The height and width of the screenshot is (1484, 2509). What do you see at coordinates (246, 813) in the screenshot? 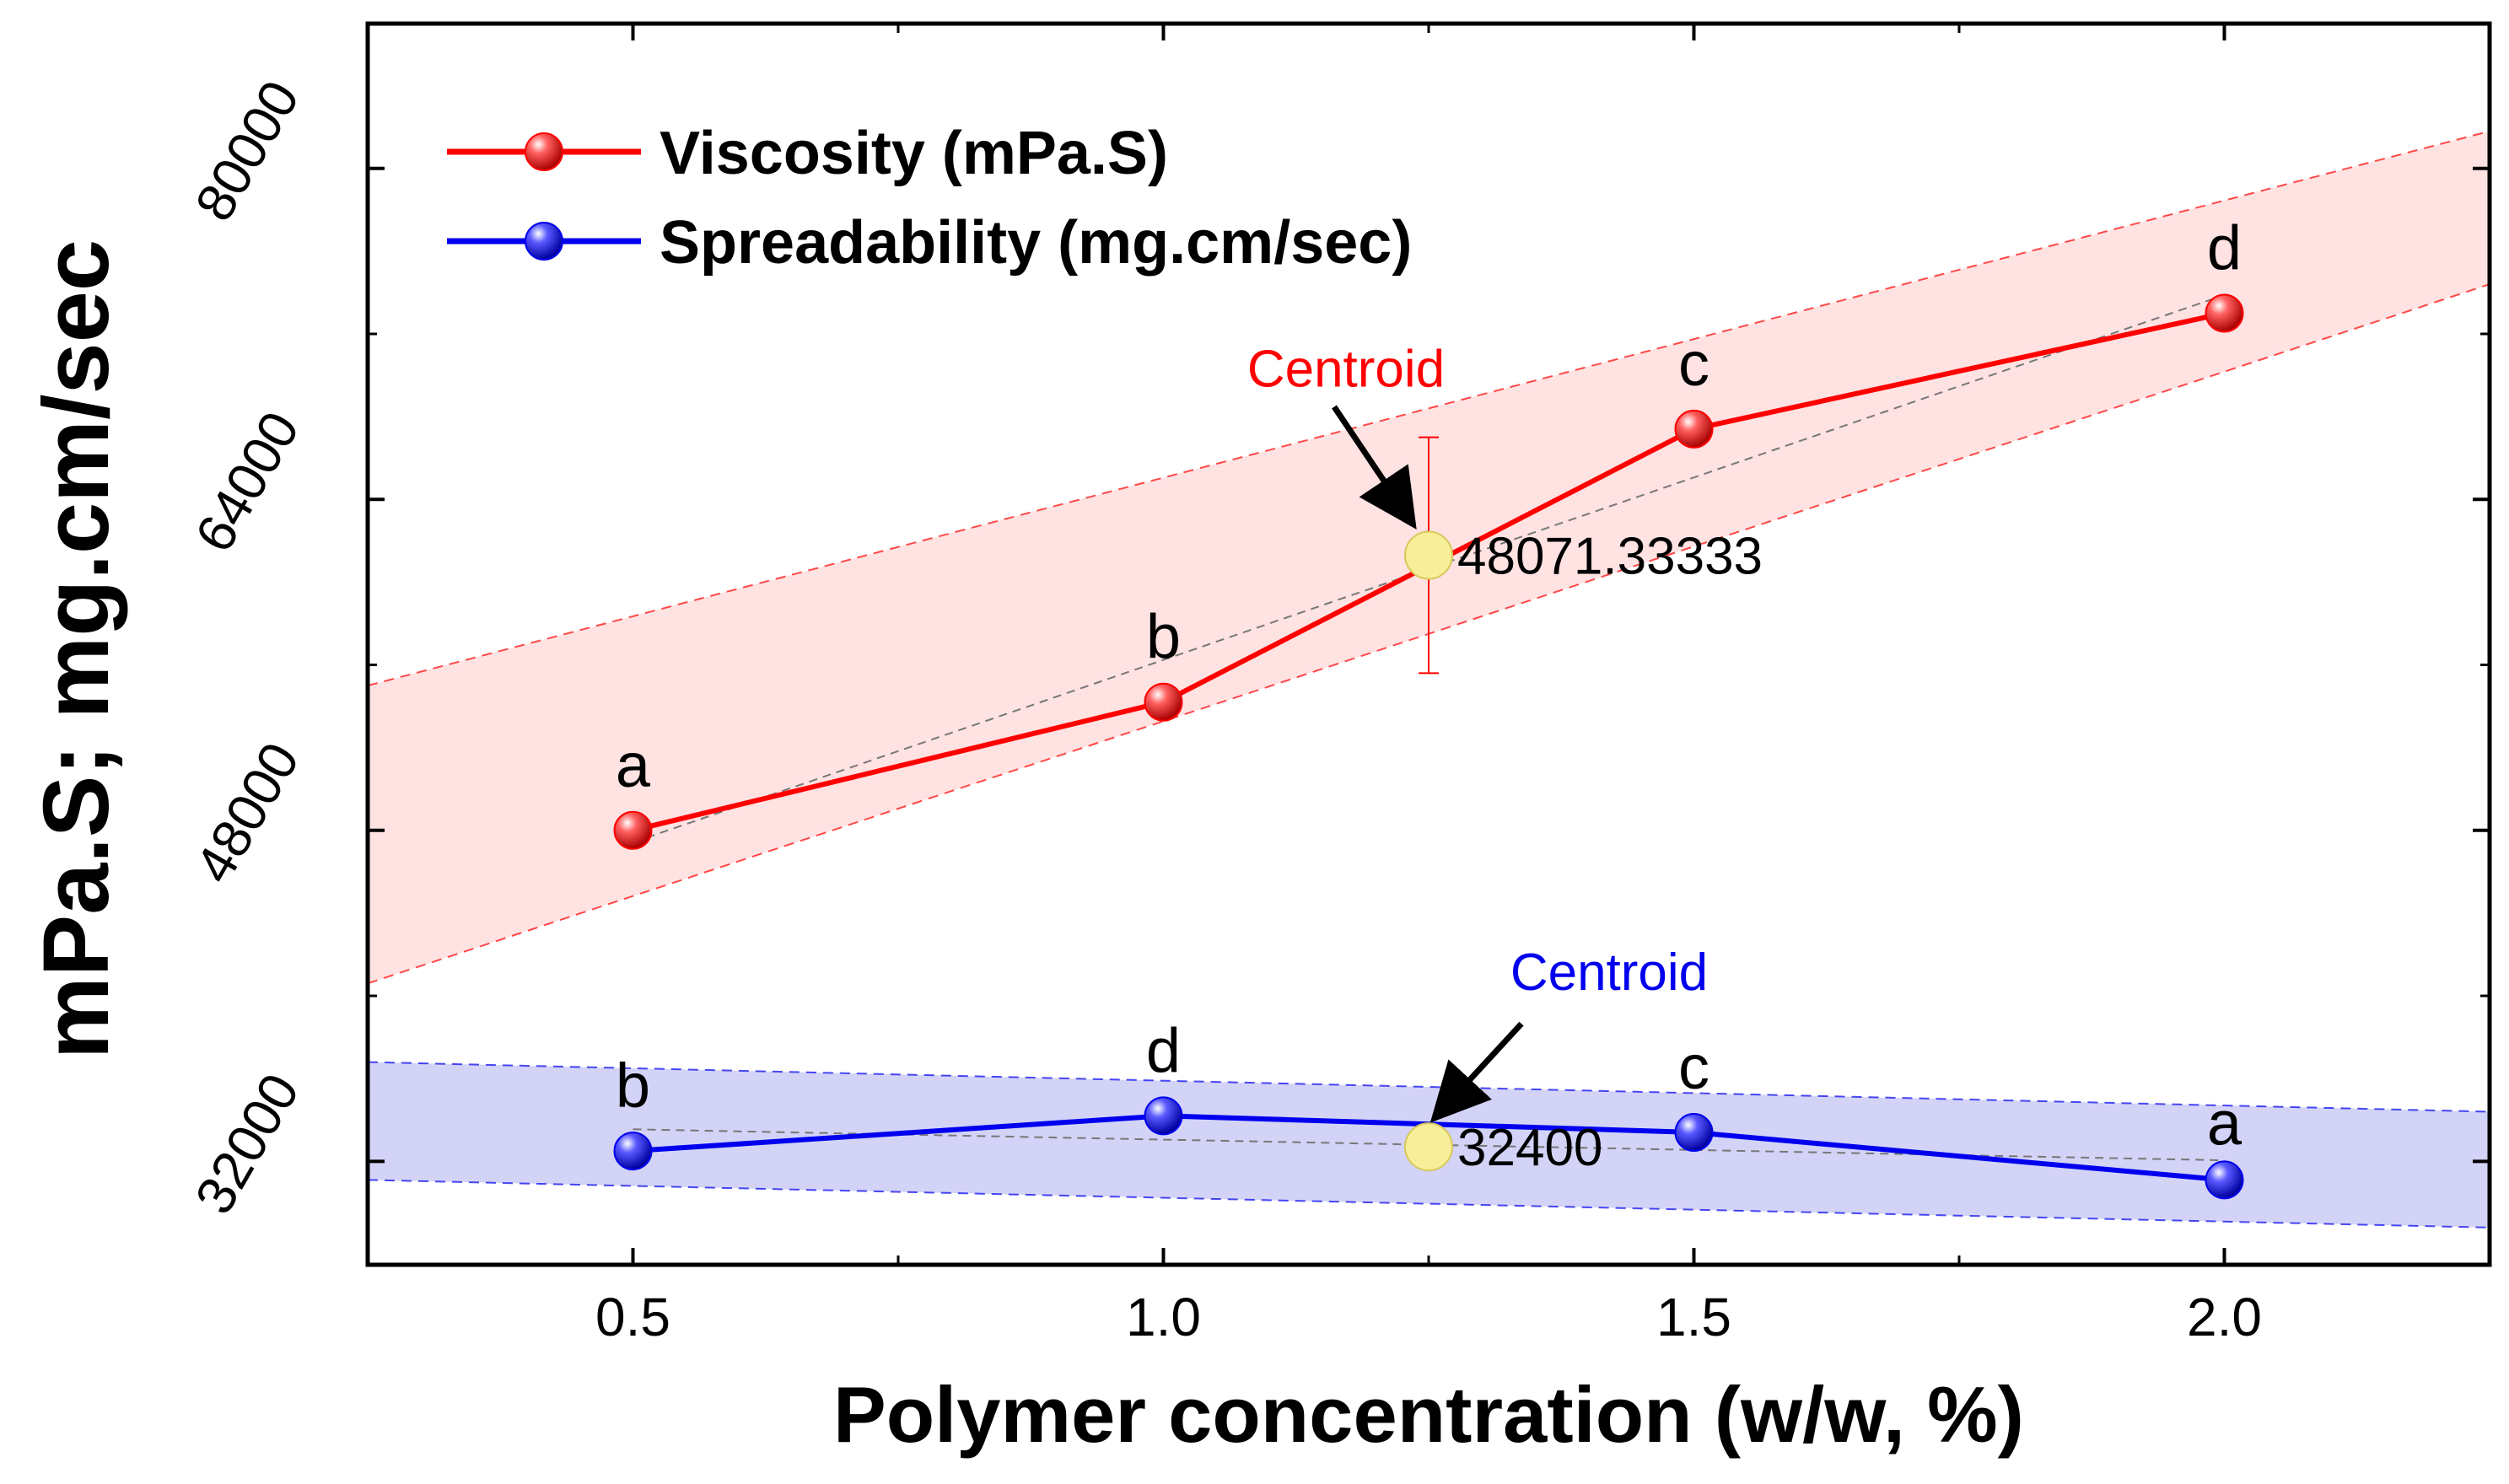
I see `y-tick-label: 48000` at bounding box center [246, 813].